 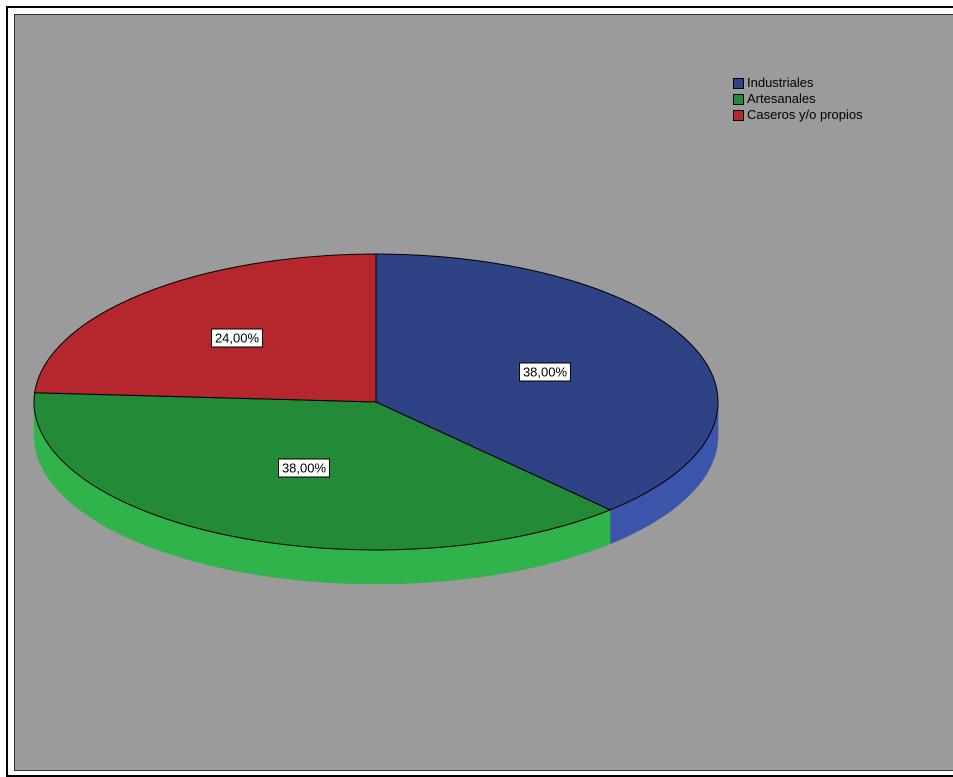 What do you see at coordinates (545, 372) in the screenshot?
I see `data-label-industriales: 38,00%` at bounding box center [545, 372].